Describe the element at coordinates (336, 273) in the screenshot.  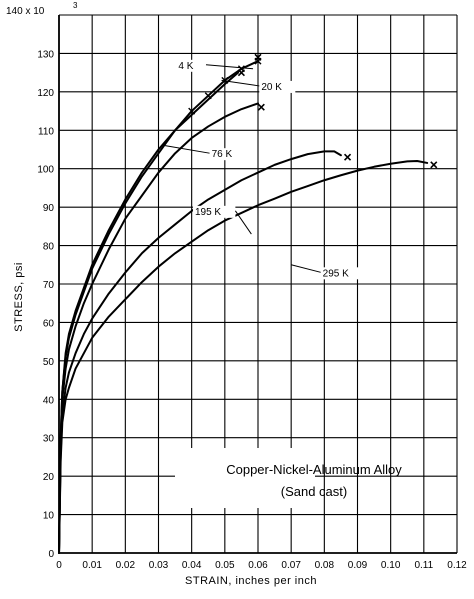
I see `series-label-4: 295 K` at that location.